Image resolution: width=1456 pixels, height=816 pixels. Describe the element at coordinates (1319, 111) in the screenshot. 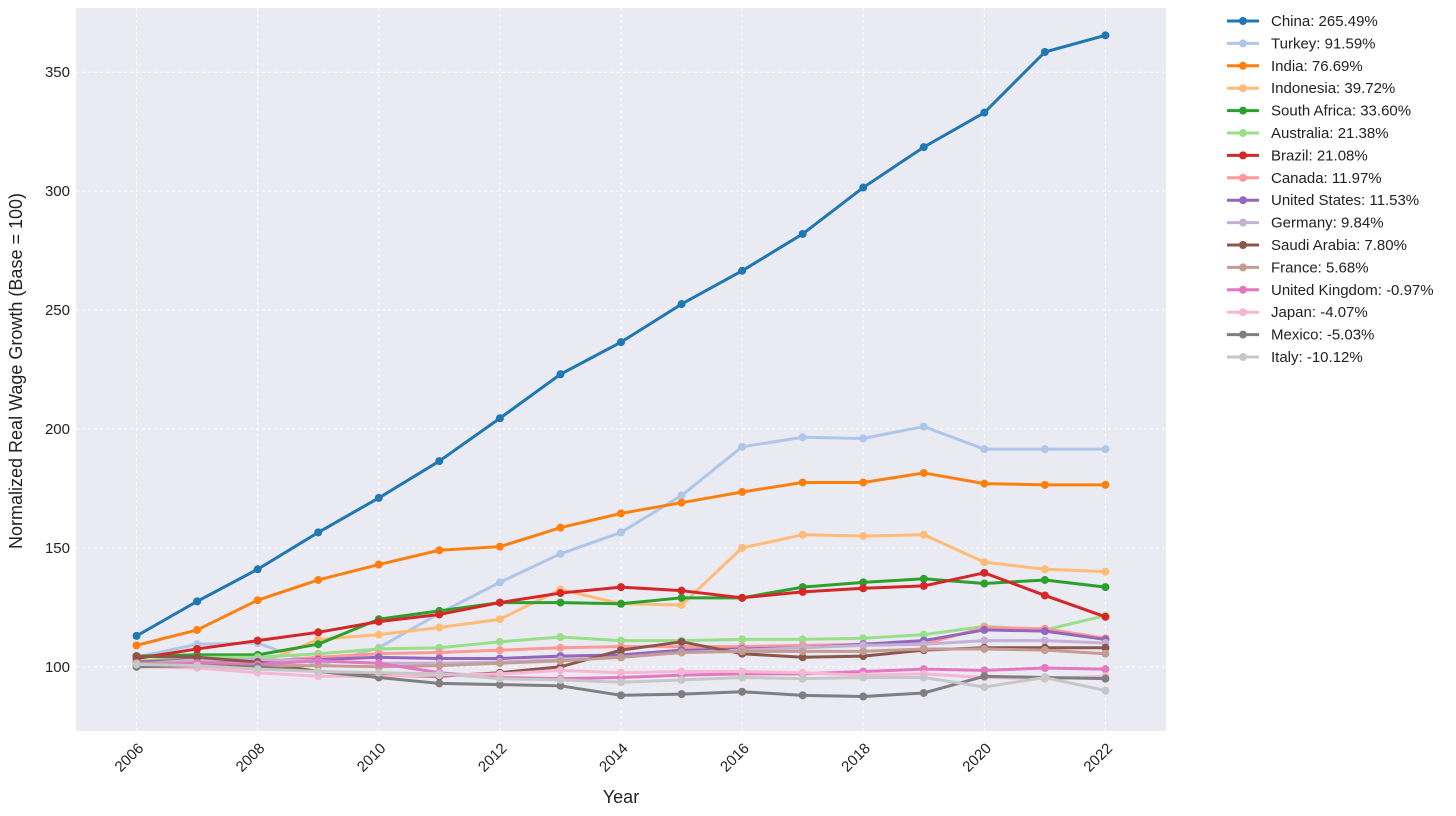

I see `legend-item: South Africa: 33.60%` at that location.